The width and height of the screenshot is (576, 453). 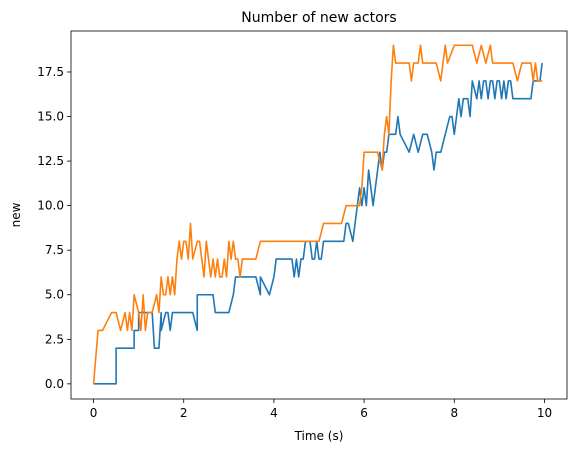 I want to click on chart-title: Number of new actors, so click(x=318, y=18).